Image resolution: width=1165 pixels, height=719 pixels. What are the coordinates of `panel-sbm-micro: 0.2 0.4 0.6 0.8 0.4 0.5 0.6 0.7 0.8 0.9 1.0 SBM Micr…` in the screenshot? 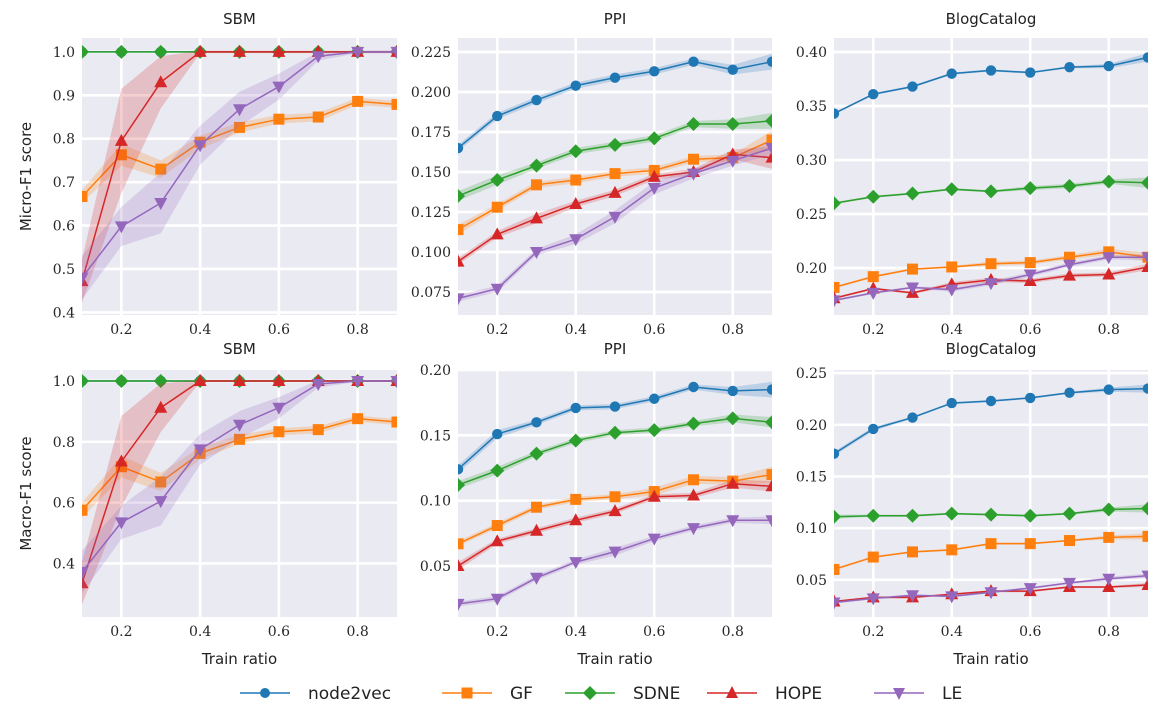 It's located at (207, 174).